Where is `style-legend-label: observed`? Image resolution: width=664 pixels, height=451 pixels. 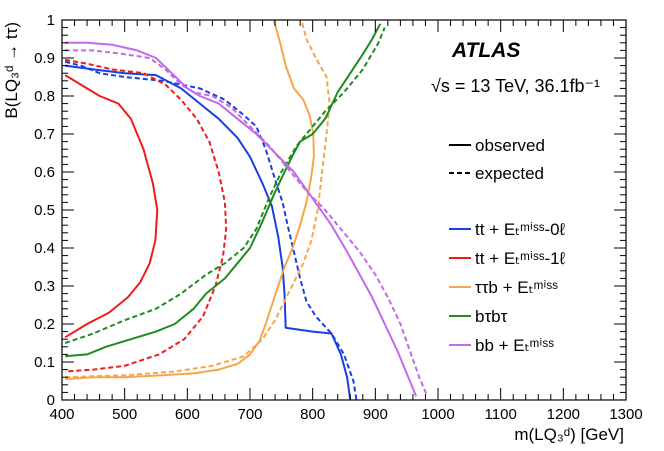
style-legend-label: observed is located at coordinates (510, 145).